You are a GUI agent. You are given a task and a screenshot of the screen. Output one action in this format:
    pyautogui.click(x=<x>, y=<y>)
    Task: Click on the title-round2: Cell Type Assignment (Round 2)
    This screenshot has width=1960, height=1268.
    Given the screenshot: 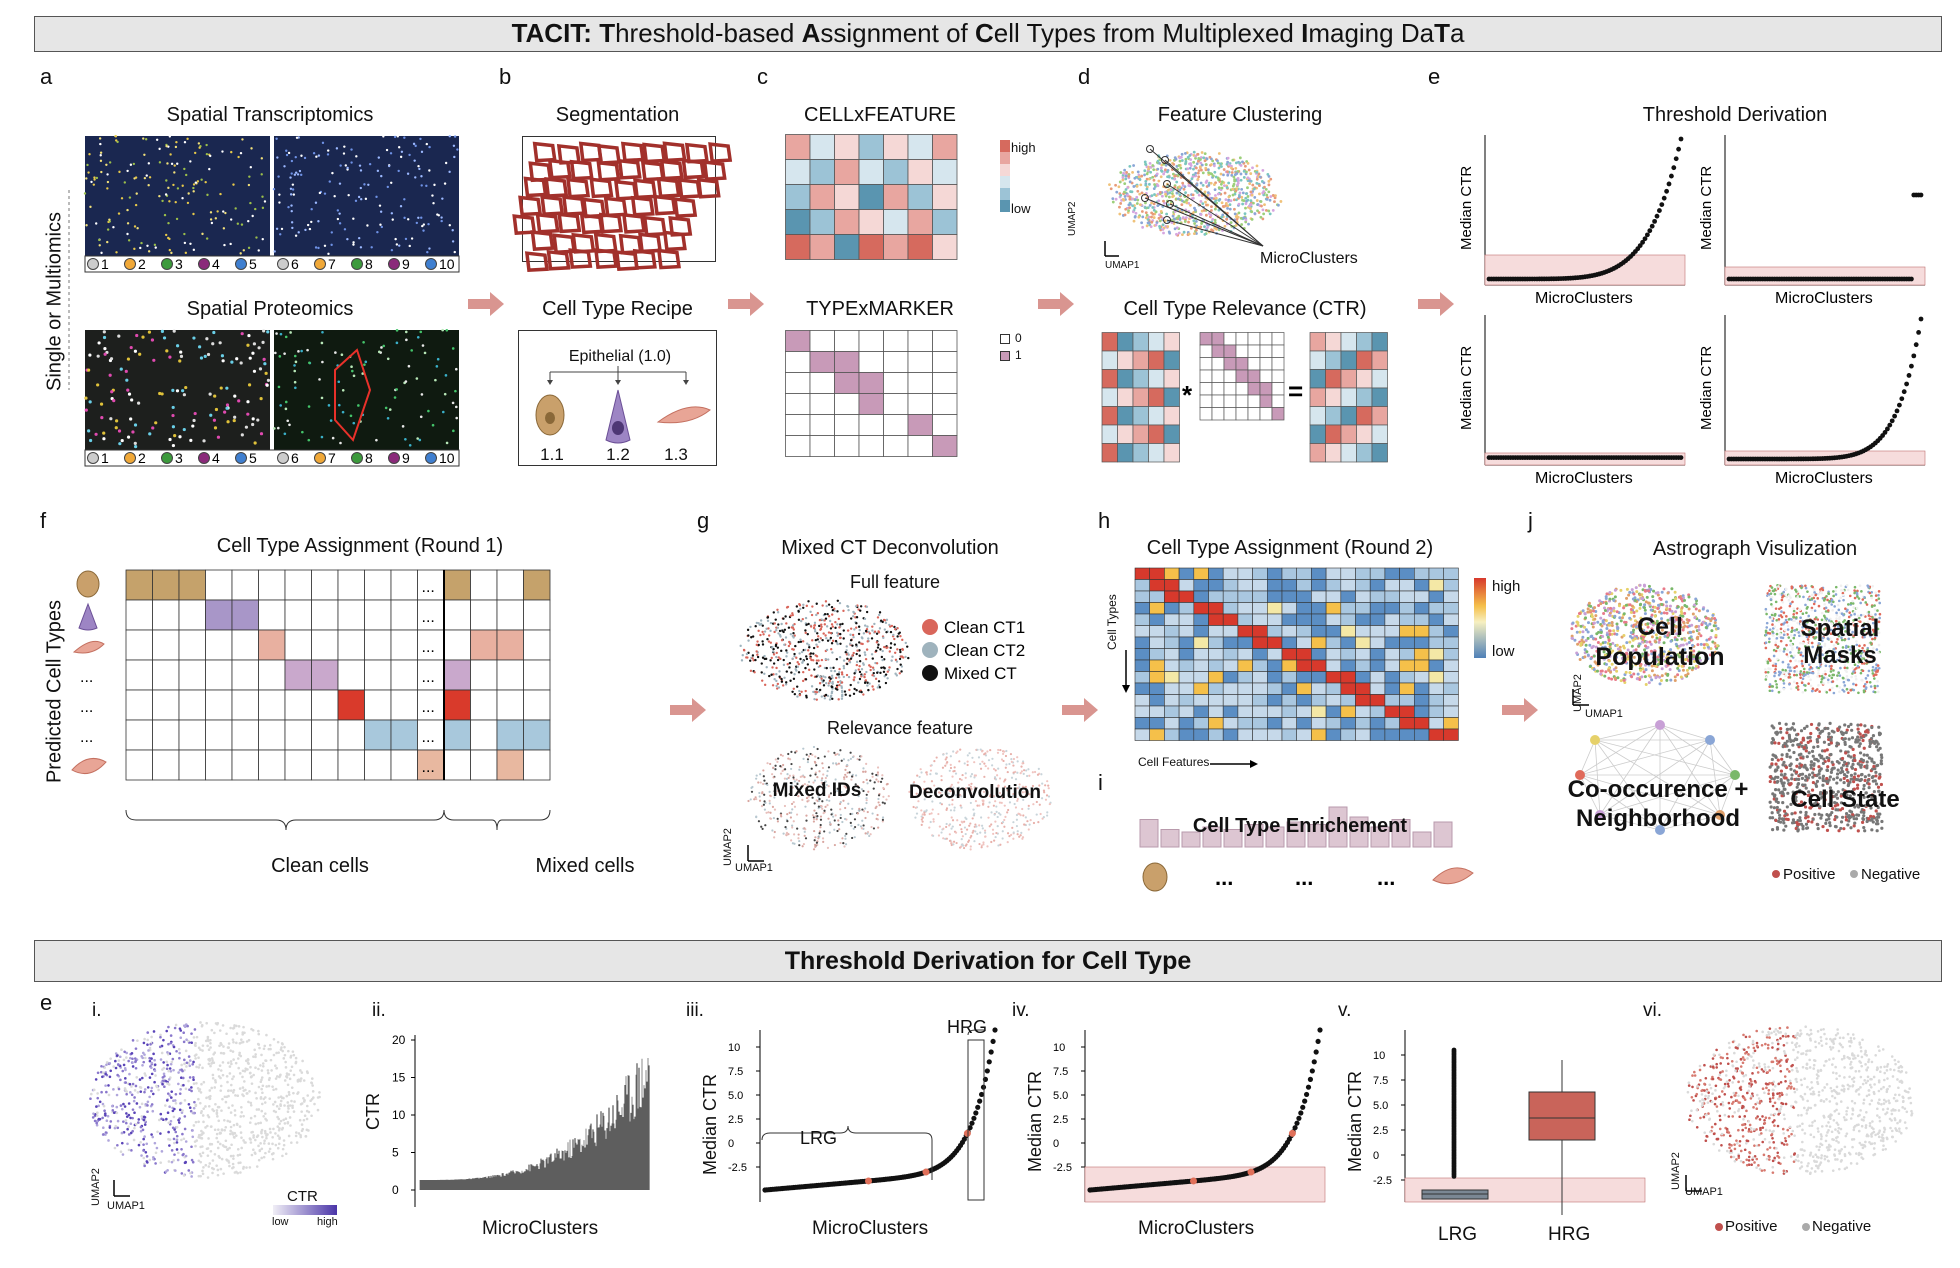 What is the action you would take?
    pyautogui.click(x=1290, y=548)
    